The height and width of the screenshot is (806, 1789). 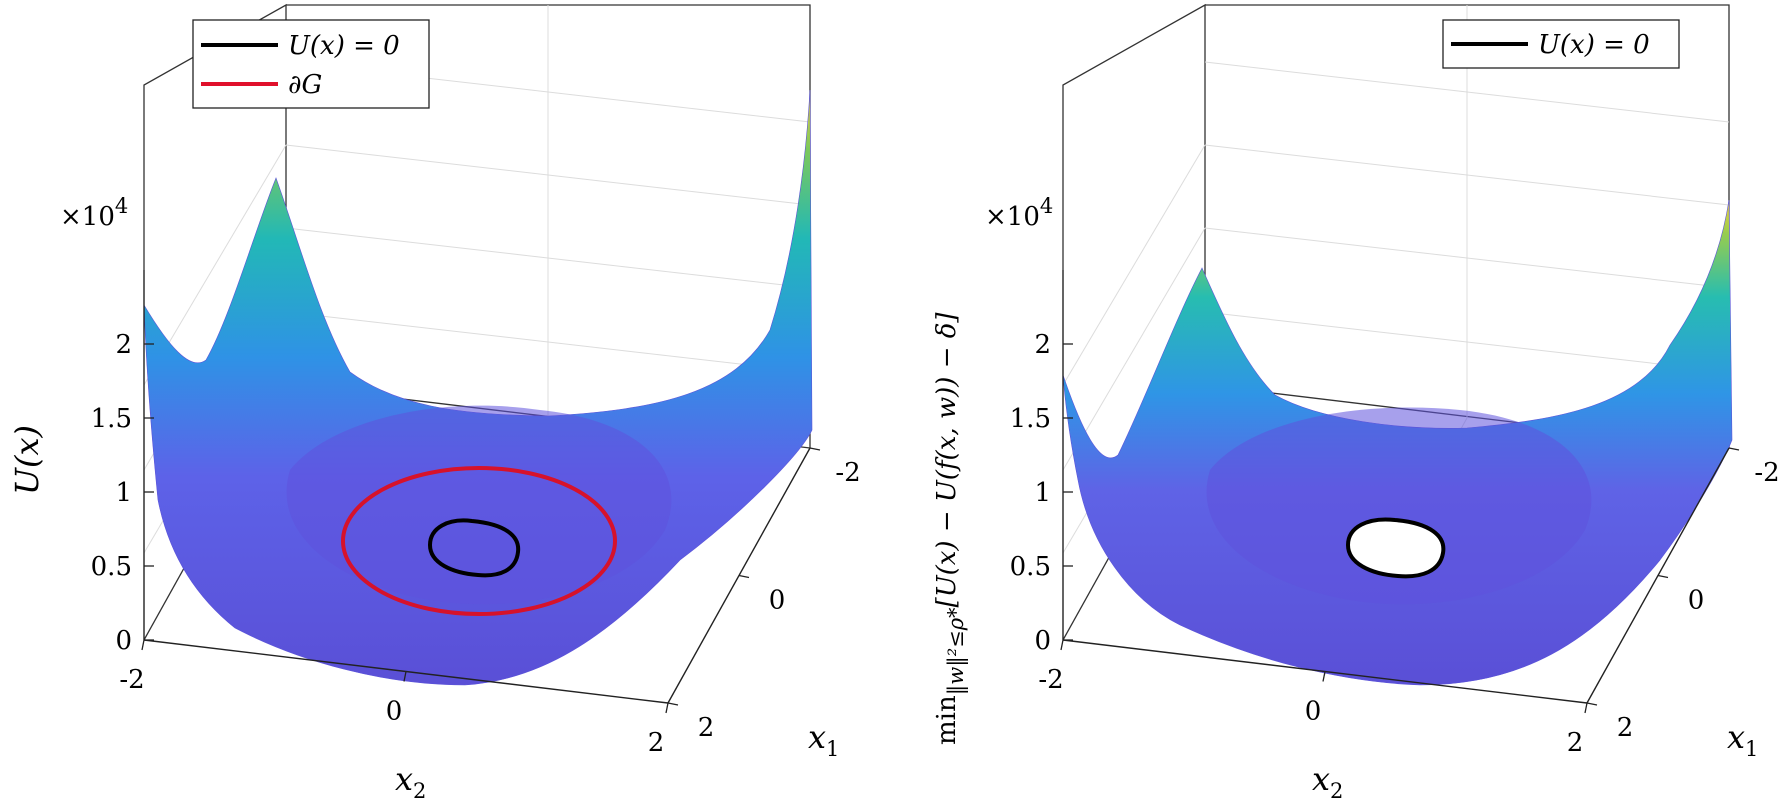 What do you see at coordinates (1594, 45) in the screenshot?
I see `right-legend-label-zero: U(x) = 0` at bounding box center [1594, 45].